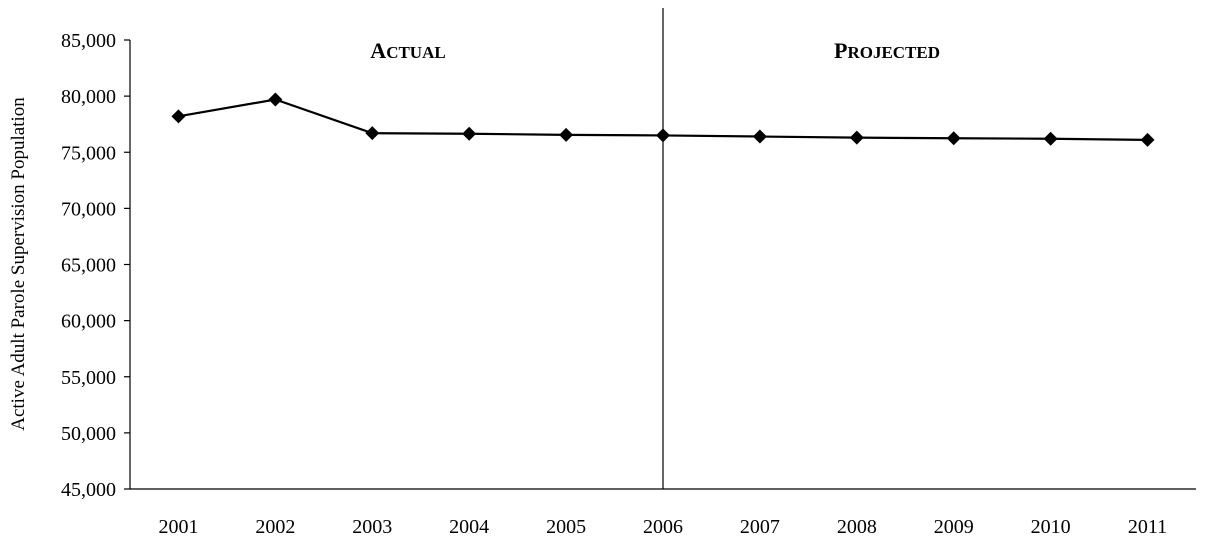  What do you see at coordinates (469, 527) in the screenshot?
I see `x-tick-label: 2004` at bounding box center [469, 527].